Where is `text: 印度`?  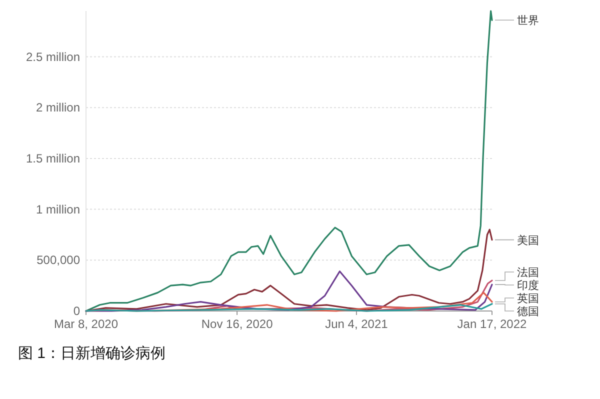
text: 印度 is located at coordinates (528, 285).